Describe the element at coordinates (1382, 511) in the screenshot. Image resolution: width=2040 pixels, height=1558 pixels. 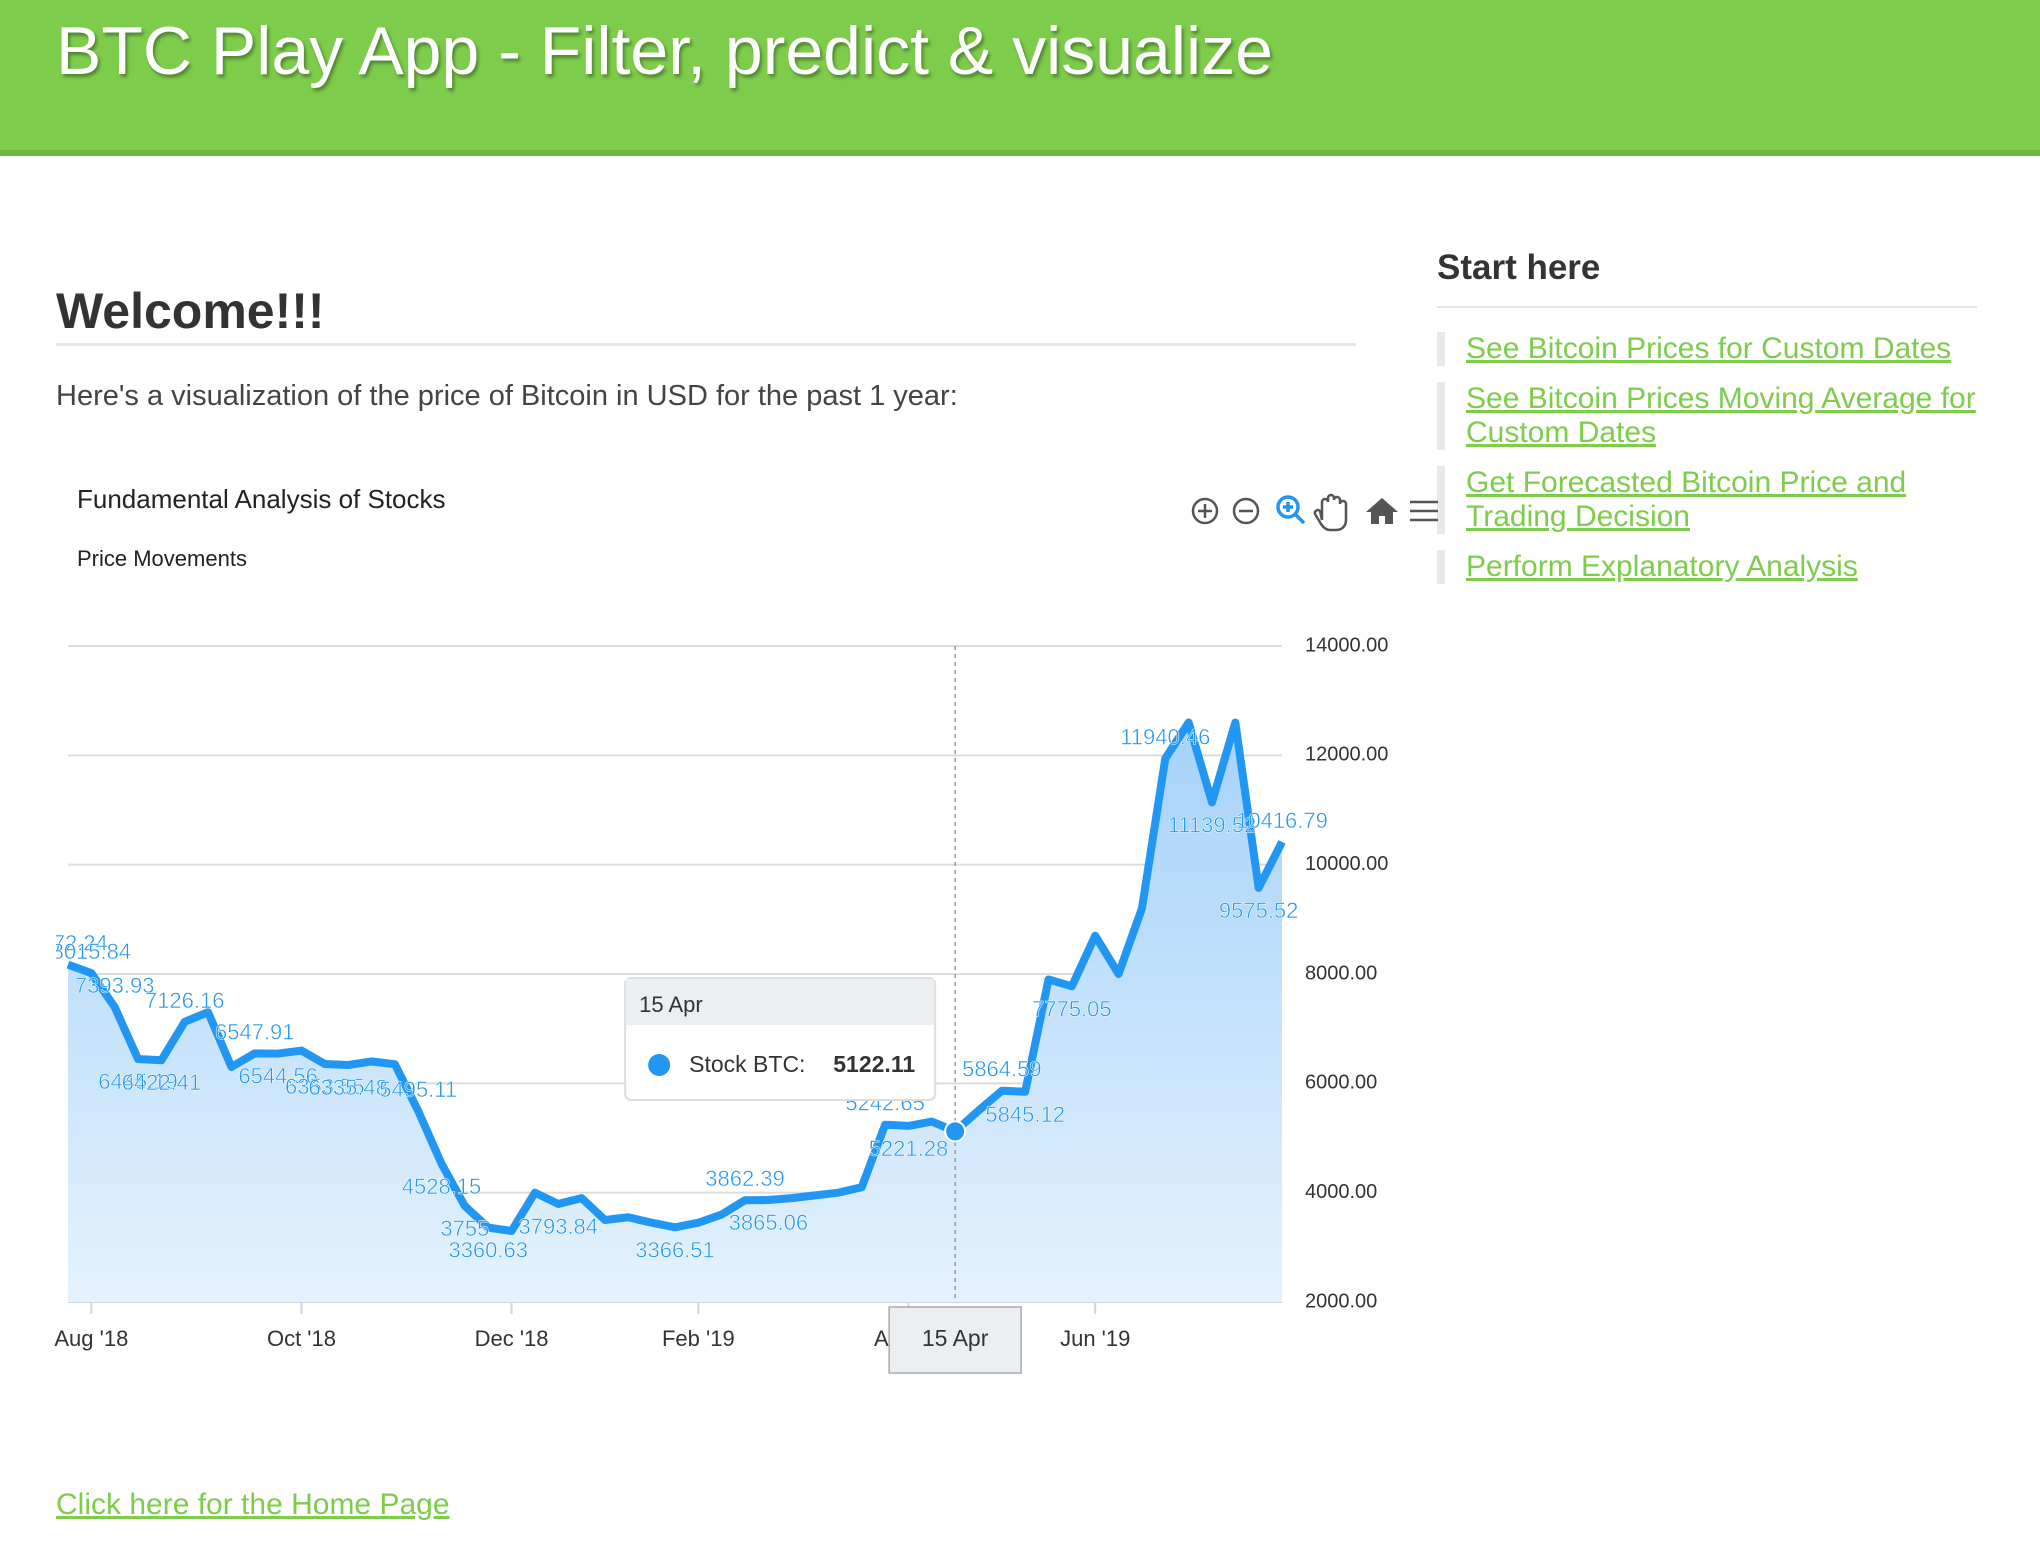
I see `reset-button` at that location.